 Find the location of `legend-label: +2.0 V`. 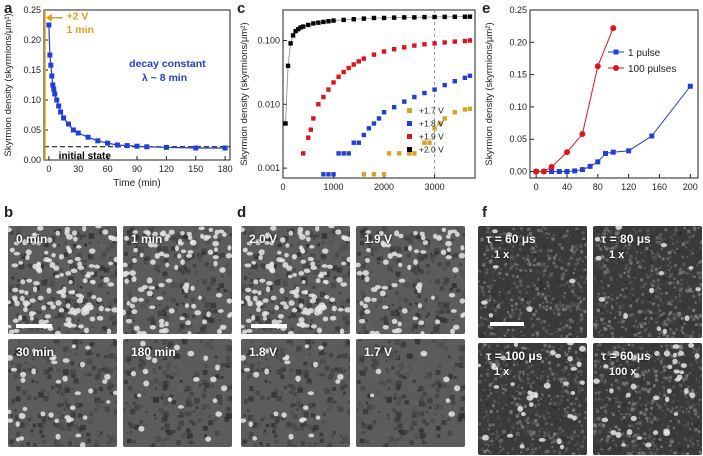

legend-label: +2.0 V is located at coordinates (431, 150).